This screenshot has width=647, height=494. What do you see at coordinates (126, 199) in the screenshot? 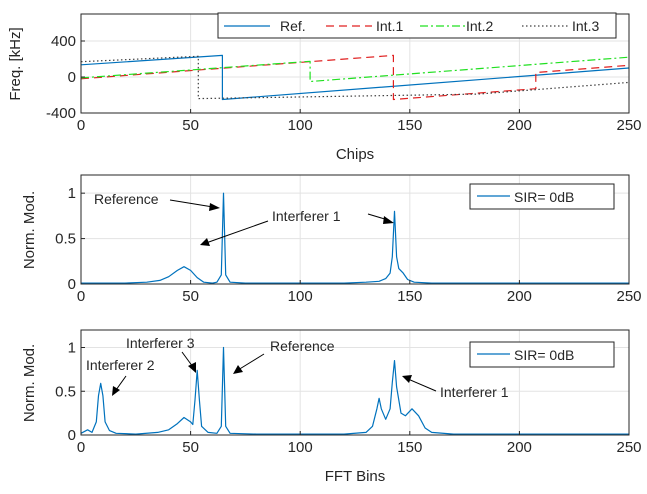
I see `annotation-reference-middle: Reference` at bounding box center [126, 199].